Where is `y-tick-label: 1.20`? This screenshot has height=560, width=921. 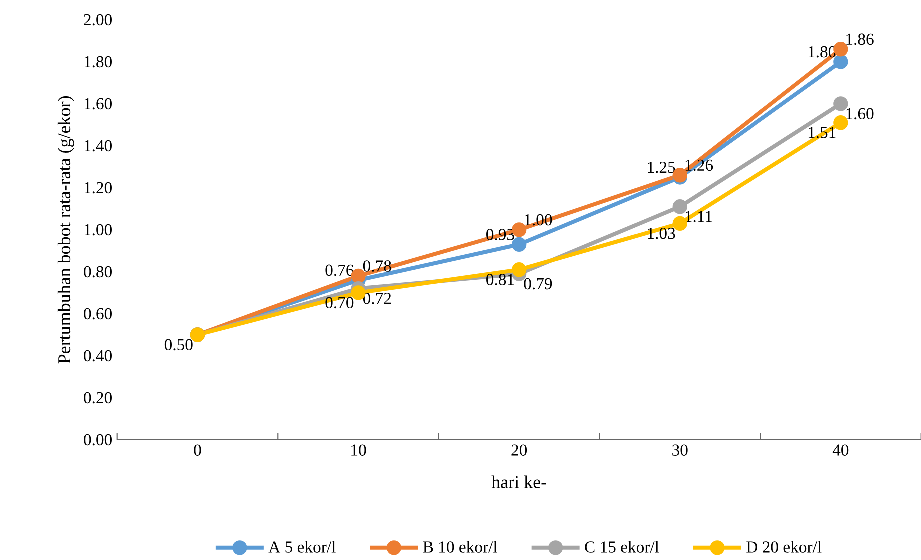 y-tick-label: 1.20 is located at coordinates (98, 188).